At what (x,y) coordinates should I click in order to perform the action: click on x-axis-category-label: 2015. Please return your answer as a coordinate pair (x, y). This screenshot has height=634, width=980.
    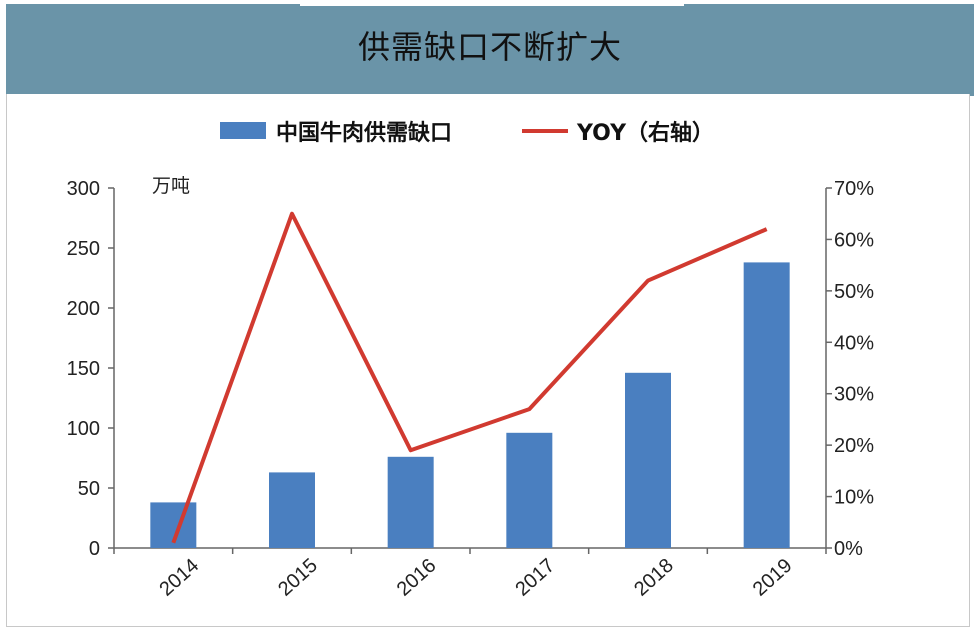
    Looking at the image, I should click on (298, 577).